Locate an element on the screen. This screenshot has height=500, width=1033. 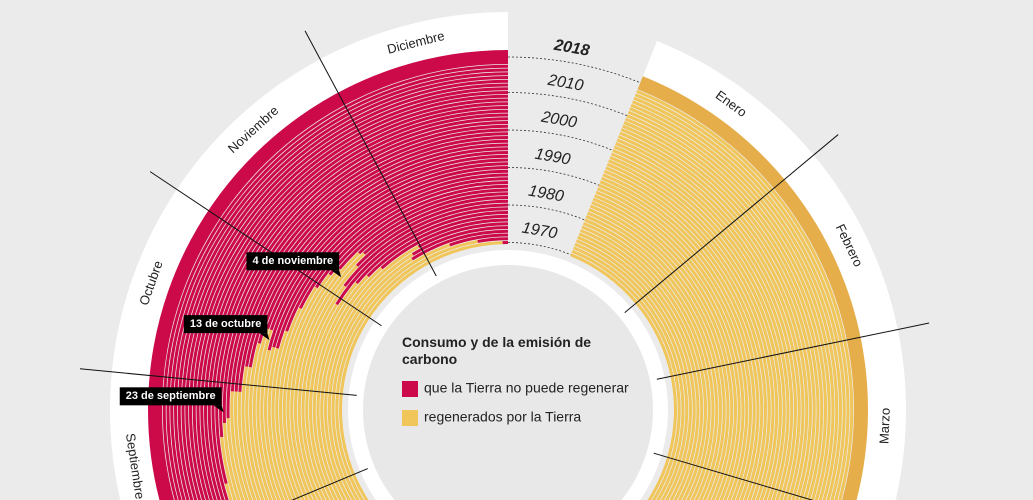
month-label: Marzo is located at coordinates (884, 426).